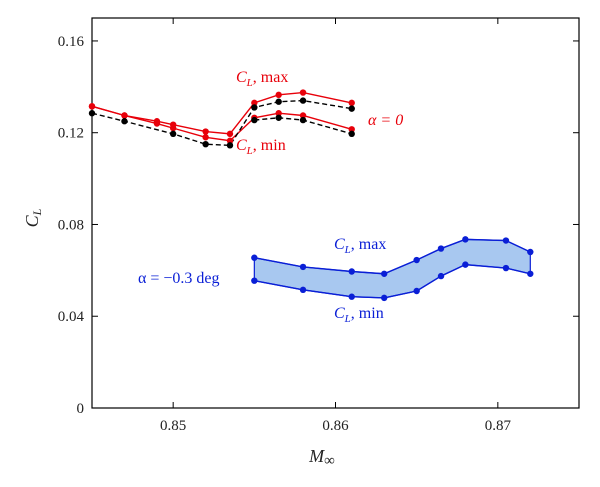 Image resolution: width=600 pixels, height=487 pixels. Describe the element at coordinates (33, 217) in the screenshot. I see `y-axis-label: CL` at that location.